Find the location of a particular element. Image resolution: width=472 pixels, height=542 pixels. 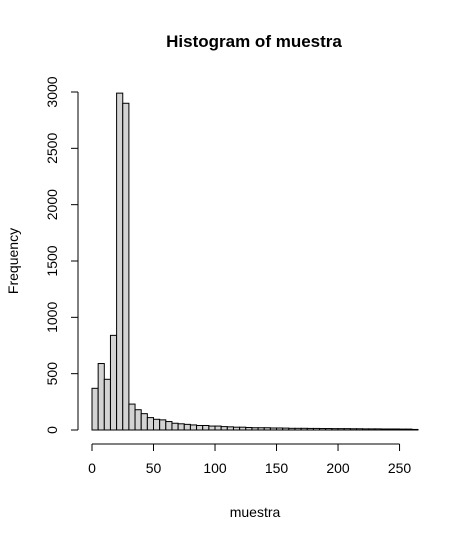

y-tick-label: 500 is located at coordinates (52, 374).